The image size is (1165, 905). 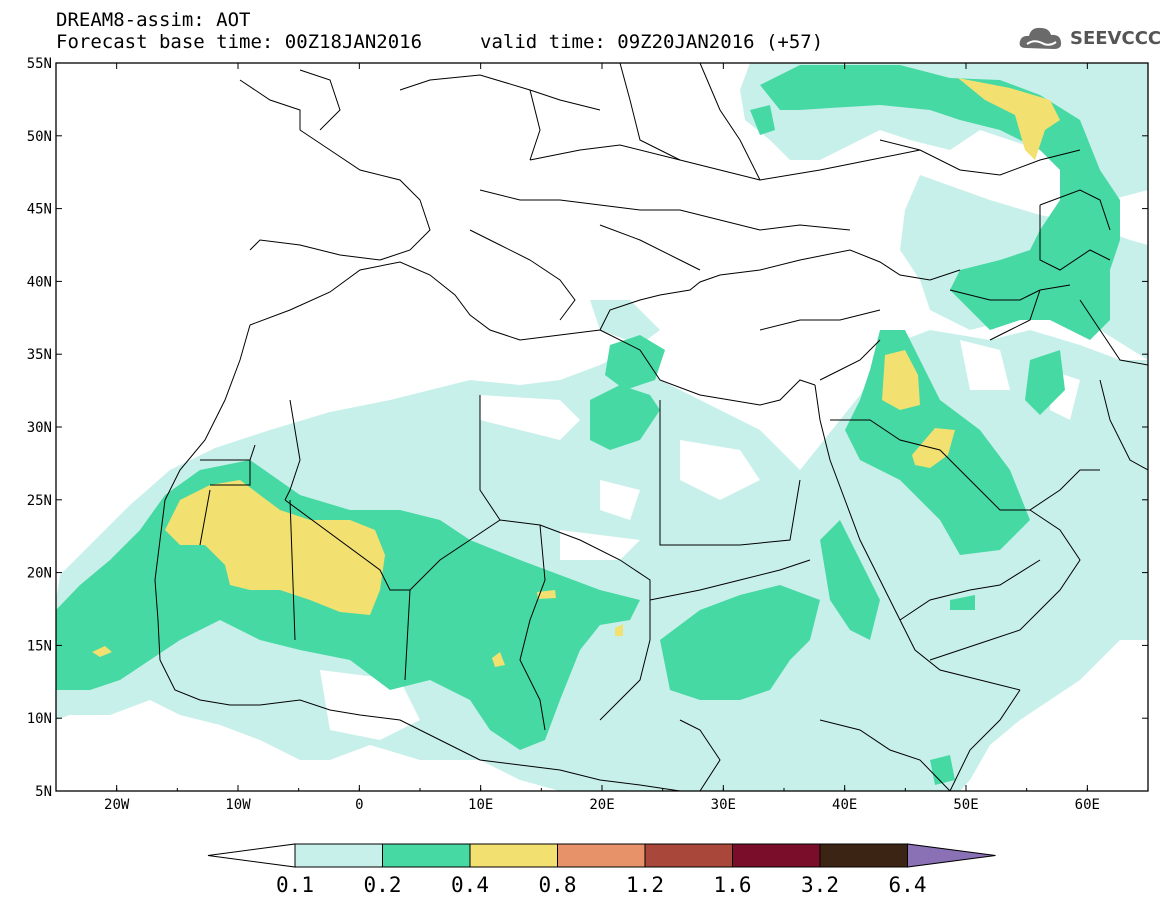 I want to click on lat-tick-label: 55N, so click(x=39, y=64).